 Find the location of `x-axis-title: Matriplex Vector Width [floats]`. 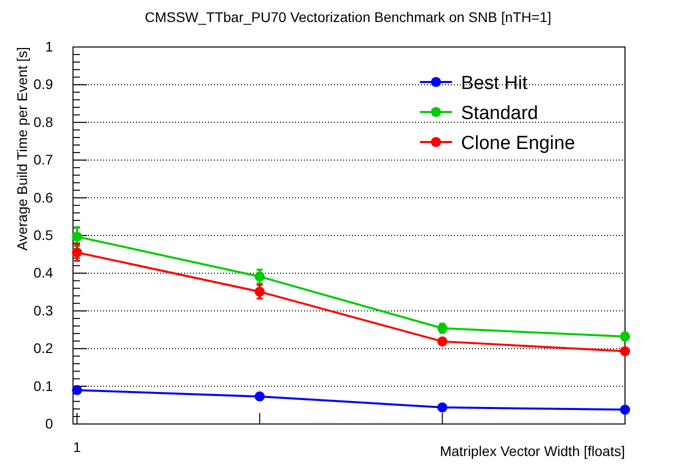

x-axis-title: Matriplex Vector Width [floats] is located at coordinates (532, 451).